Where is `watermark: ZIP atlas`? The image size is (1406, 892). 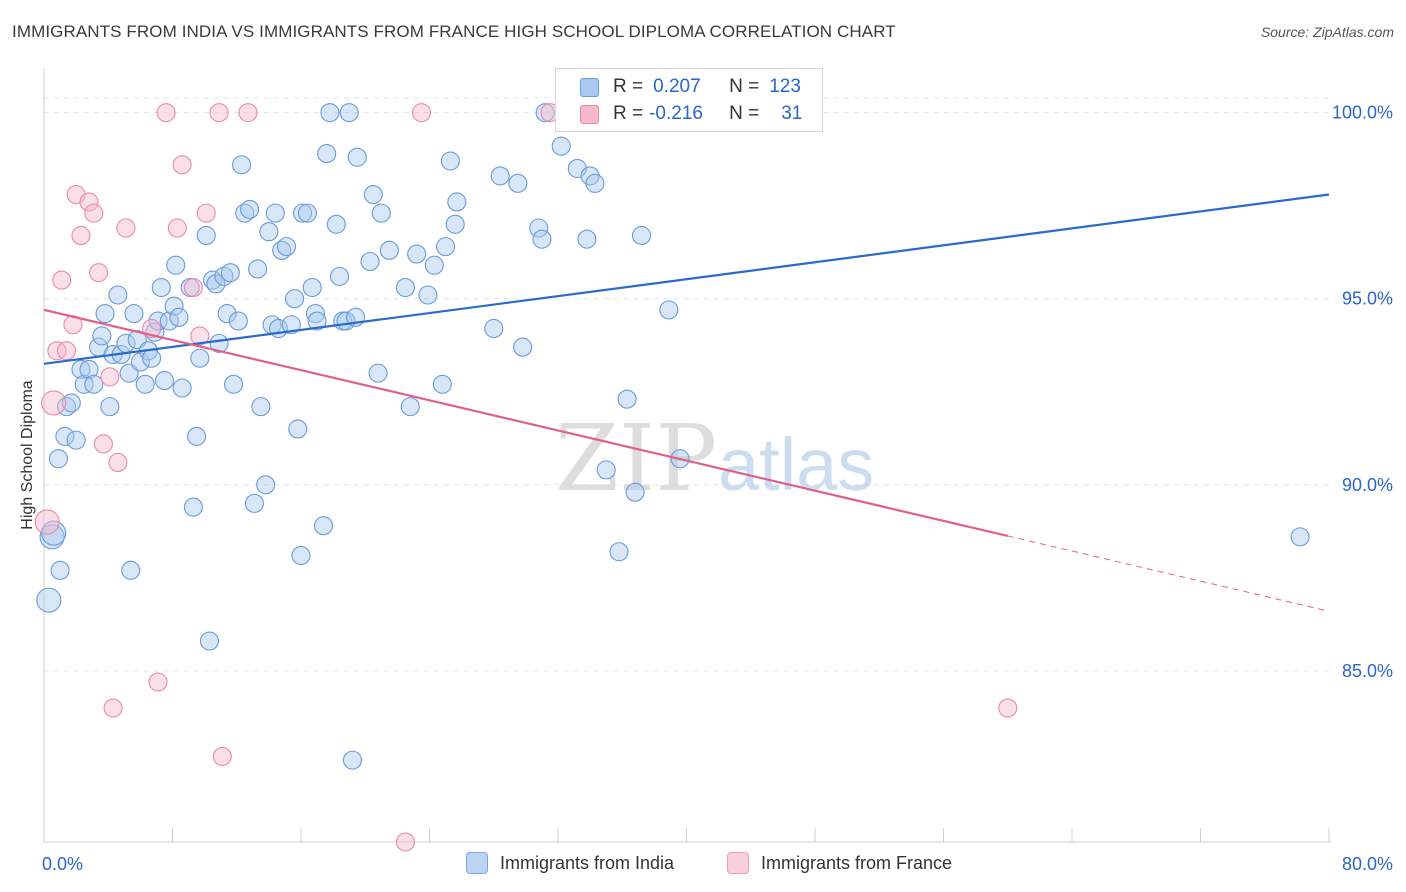
watermark: ZIP atlas is located at coordinates (714, 458).